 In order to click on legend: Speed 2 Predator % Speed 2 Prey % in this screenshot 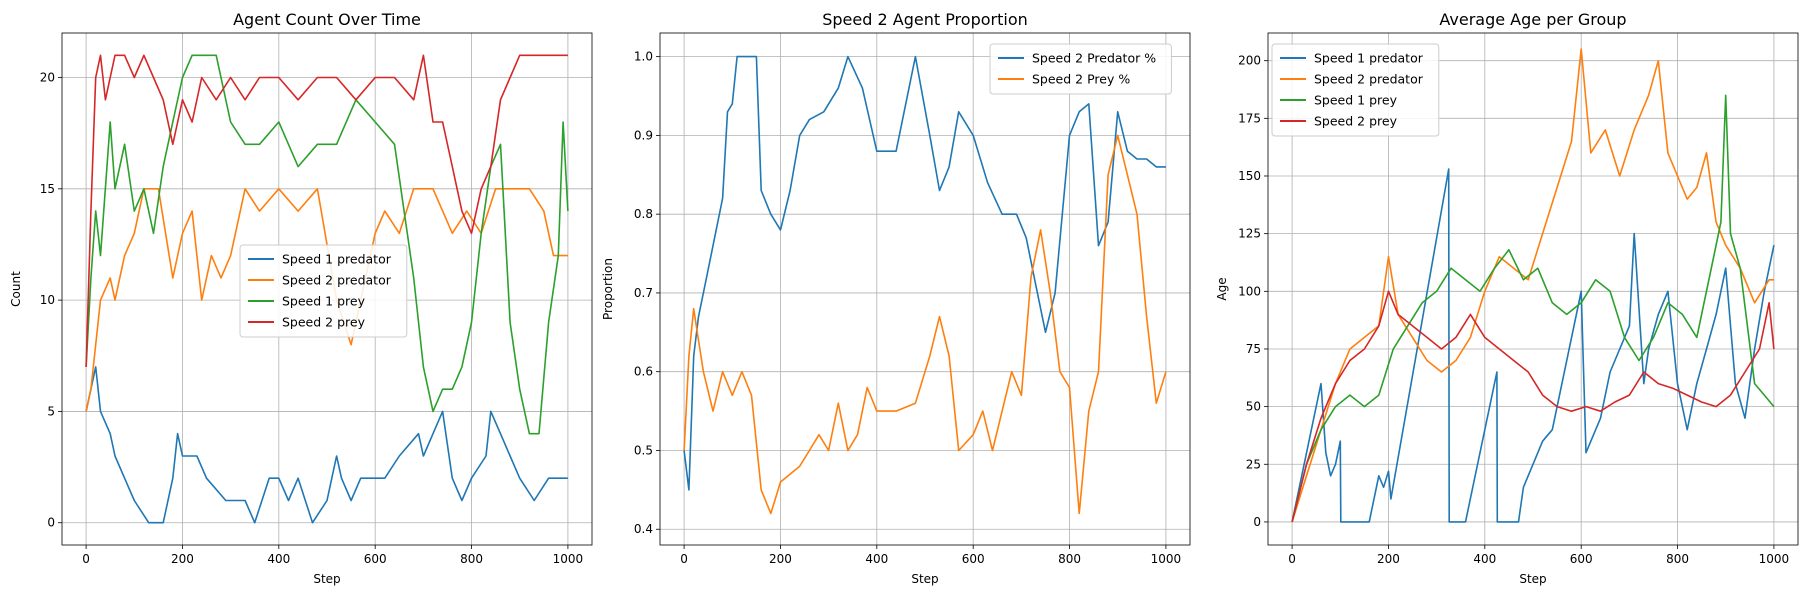, I will do `click(1080, 69)`.